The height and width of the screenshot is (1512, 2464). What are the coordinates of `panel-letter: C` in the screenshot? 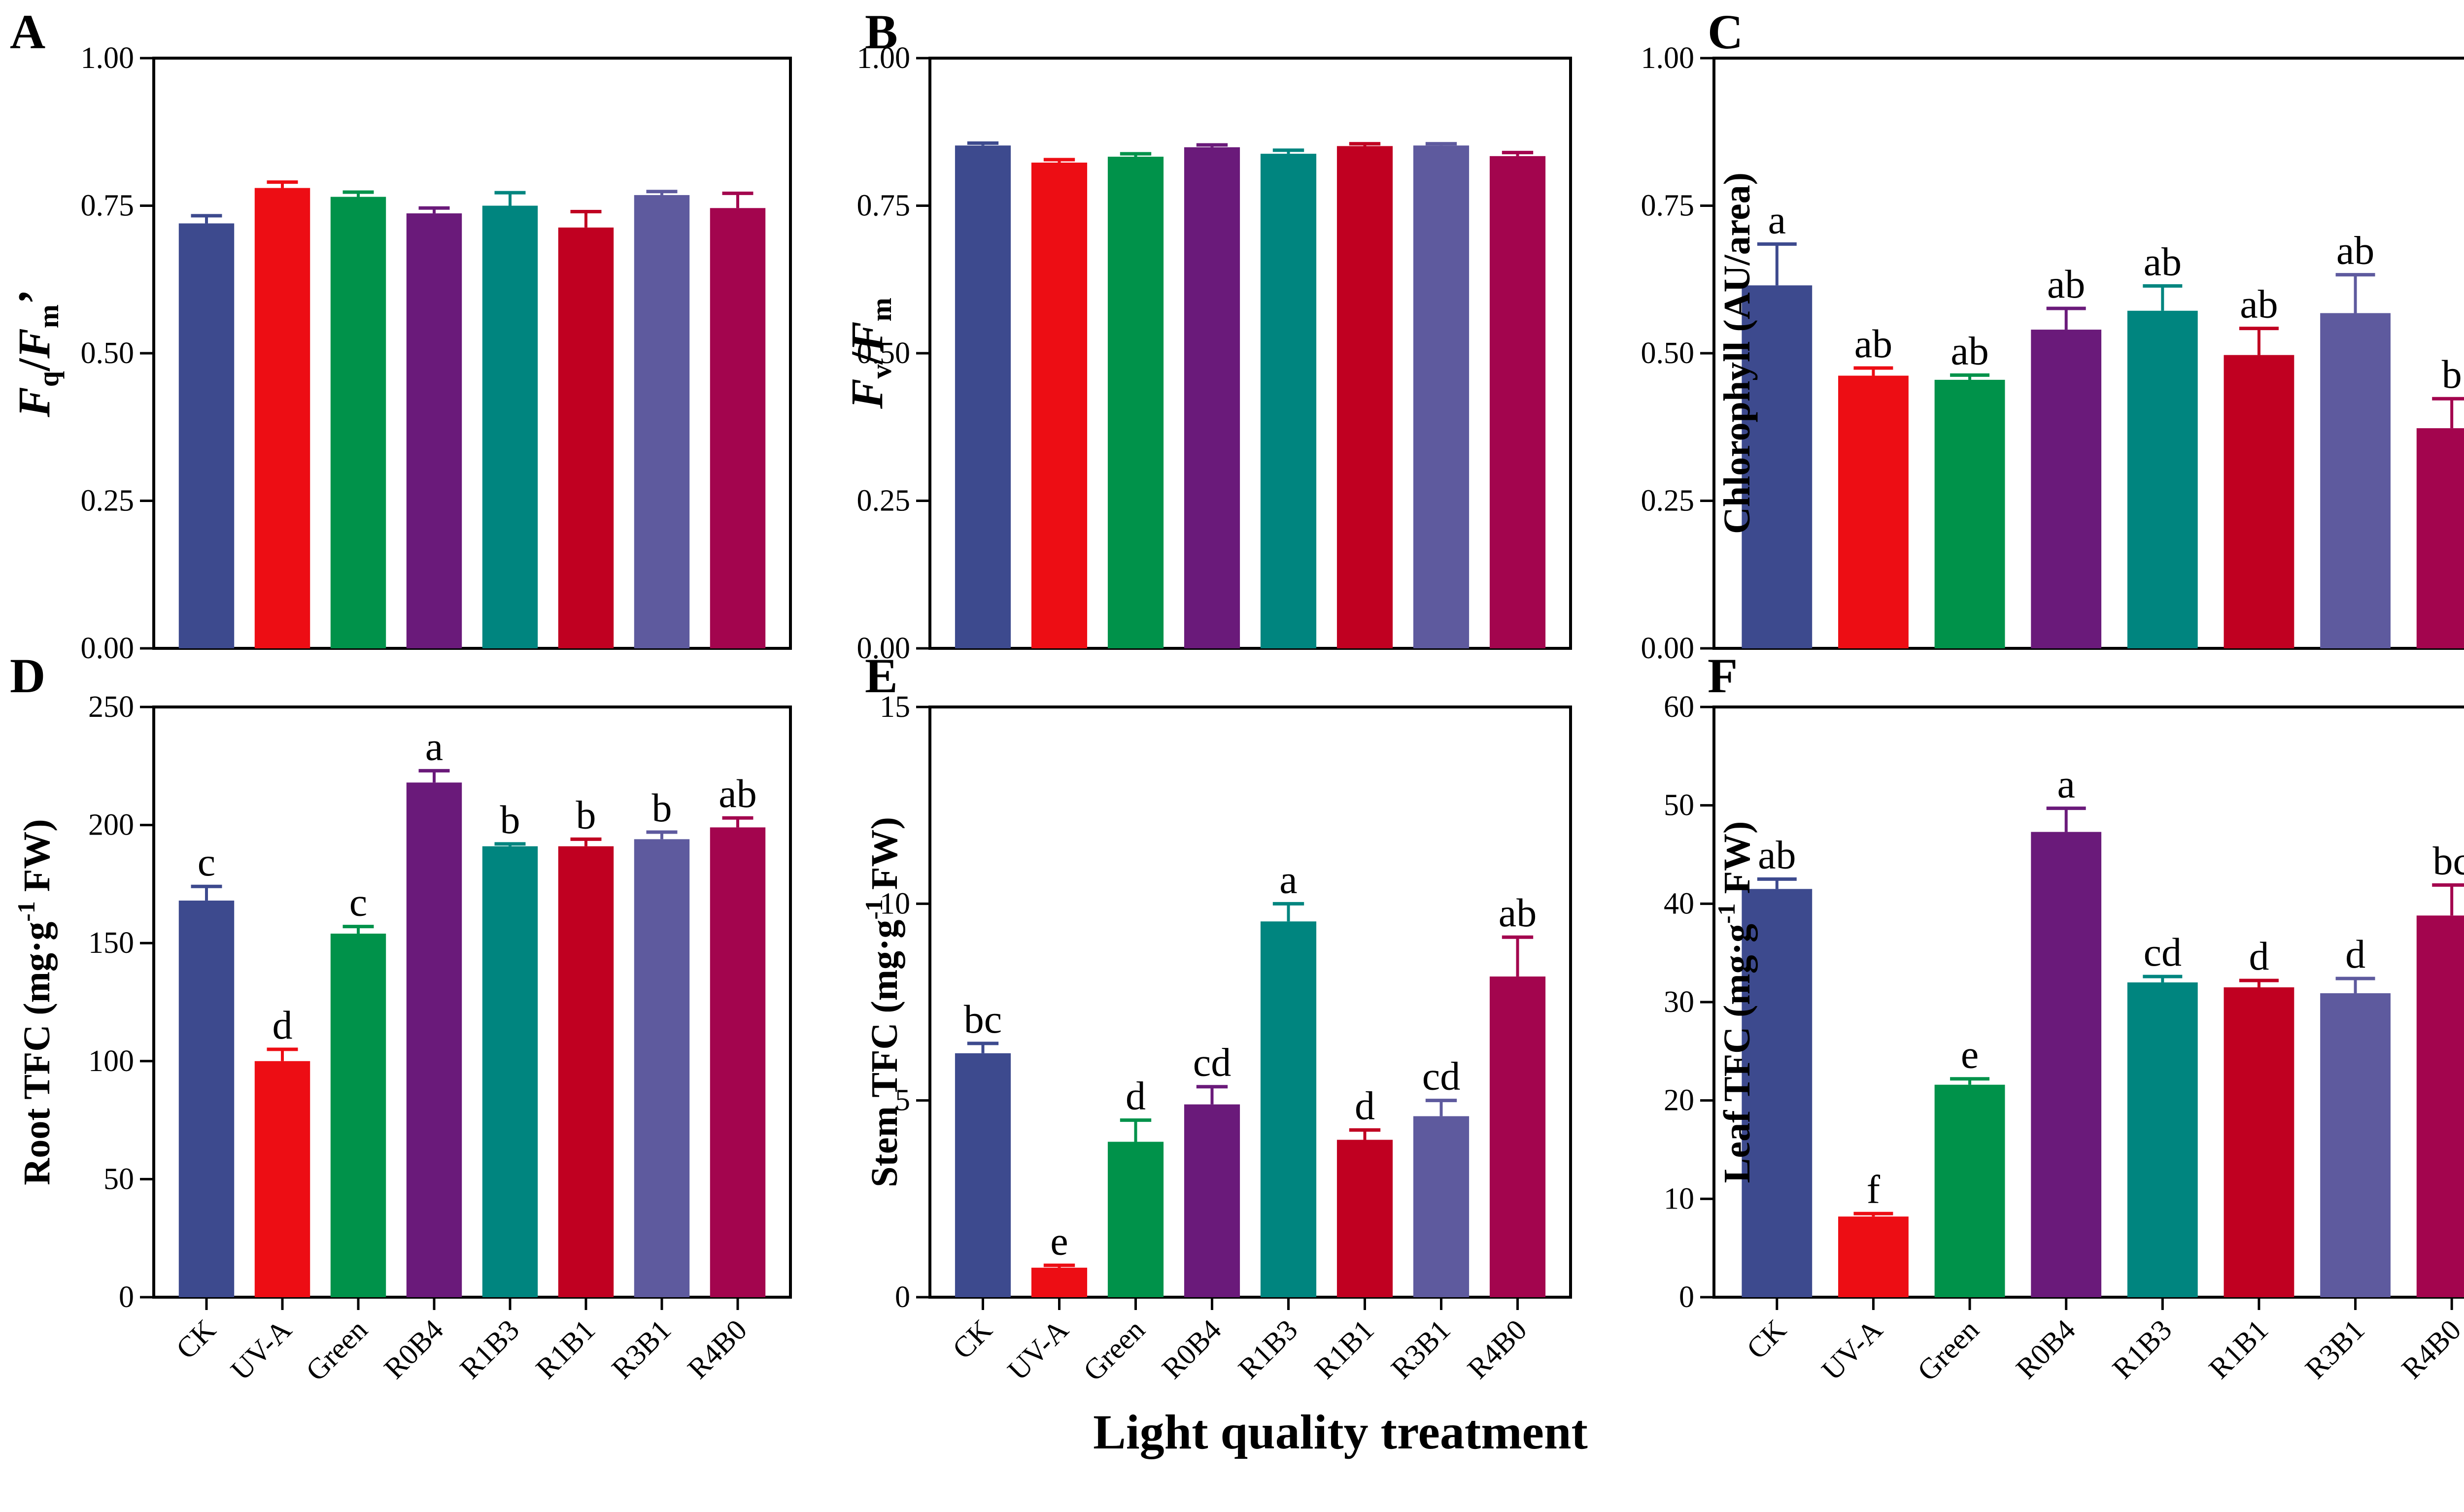 It's located at (1725, 31).